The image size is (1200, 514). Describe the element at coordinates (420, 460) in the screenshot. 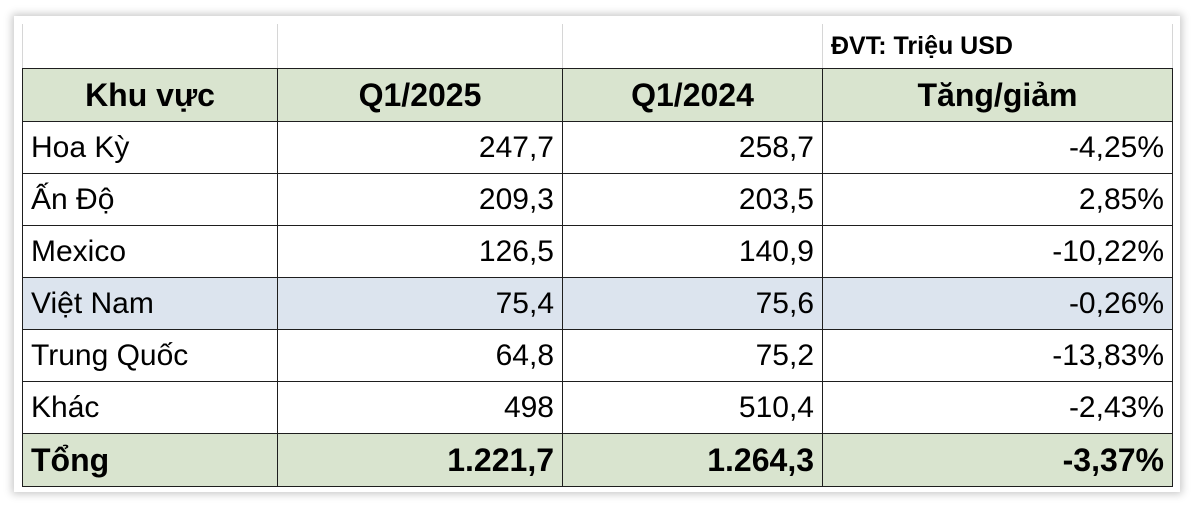

I see `total-q1-2025: 1.221,7` at that location.